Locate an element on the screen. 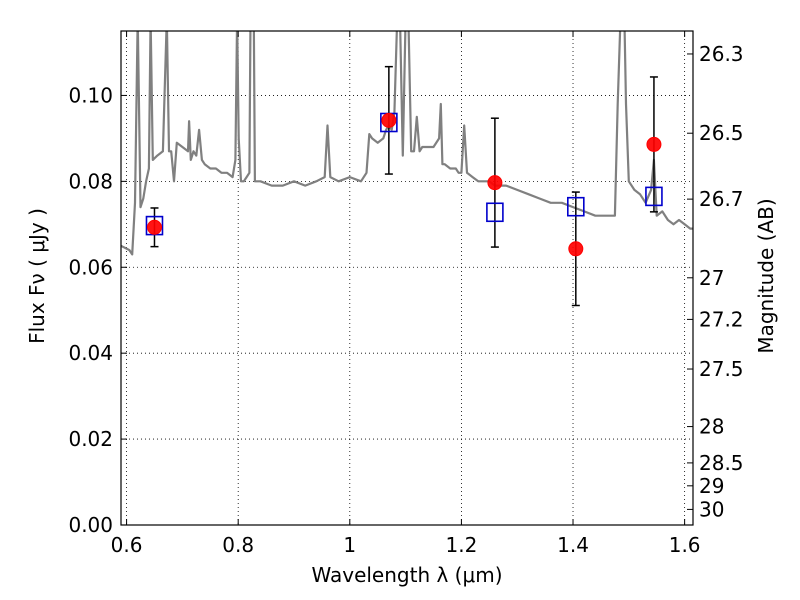 The width and height of the screenshot is (800, 600). x-tick-label: 0.8 is located at coordinates (238, 545).